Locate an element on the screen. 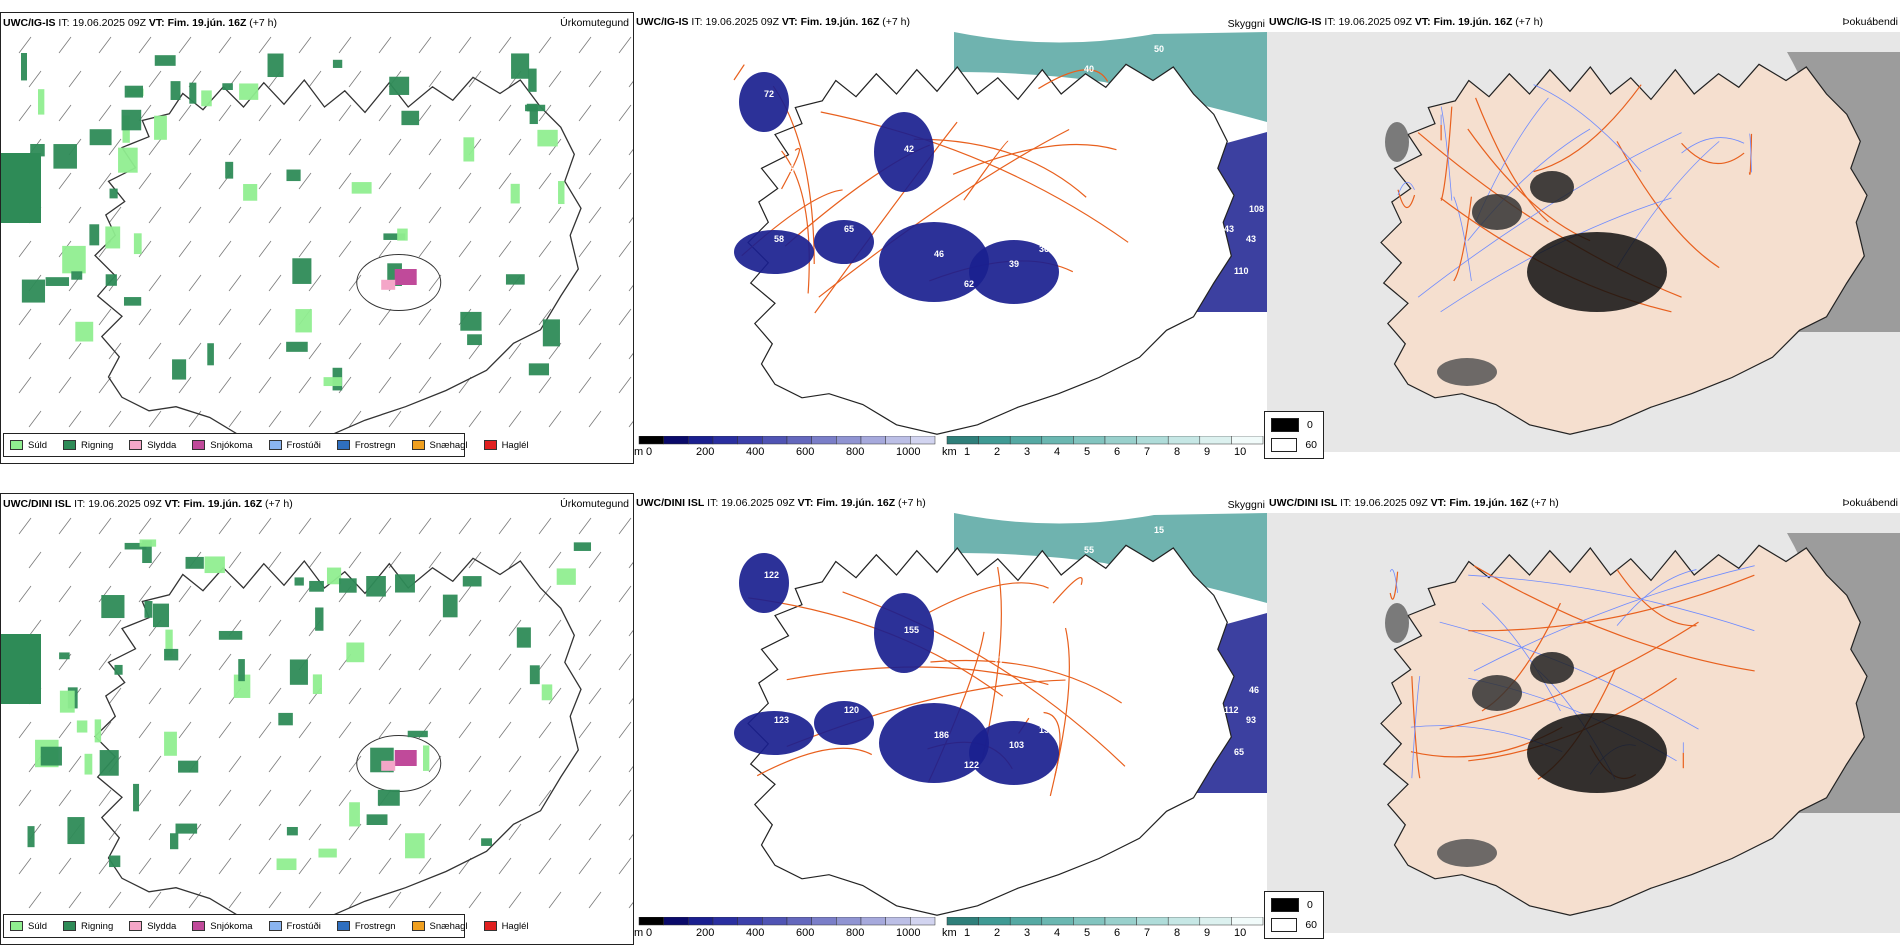 The width and height of the screenshot is (1900, 950). cloud-base-label: 55 is located at coordinates (1089, 550).